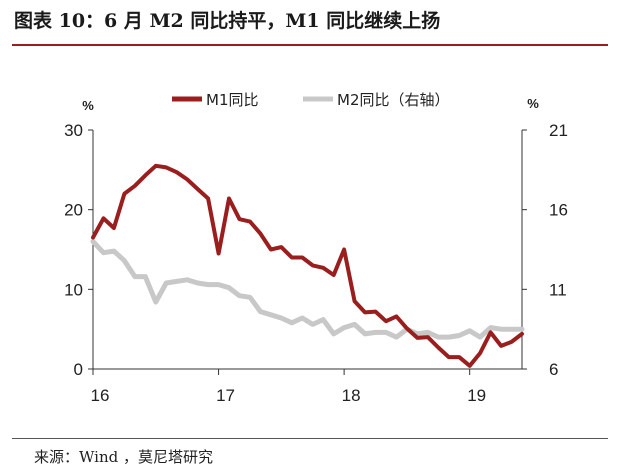  Describe the element at coordinates (351, 395) in the screenshot. I see `x-tick-label: 18` at that location.